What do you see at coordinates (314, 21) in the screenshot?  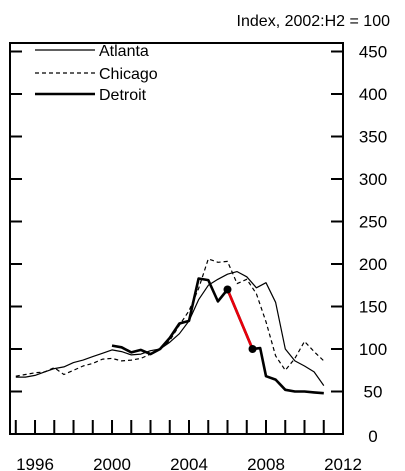 I see `unit-label: Index, 2002:H2 = 100` at bounding box center [314, 21].